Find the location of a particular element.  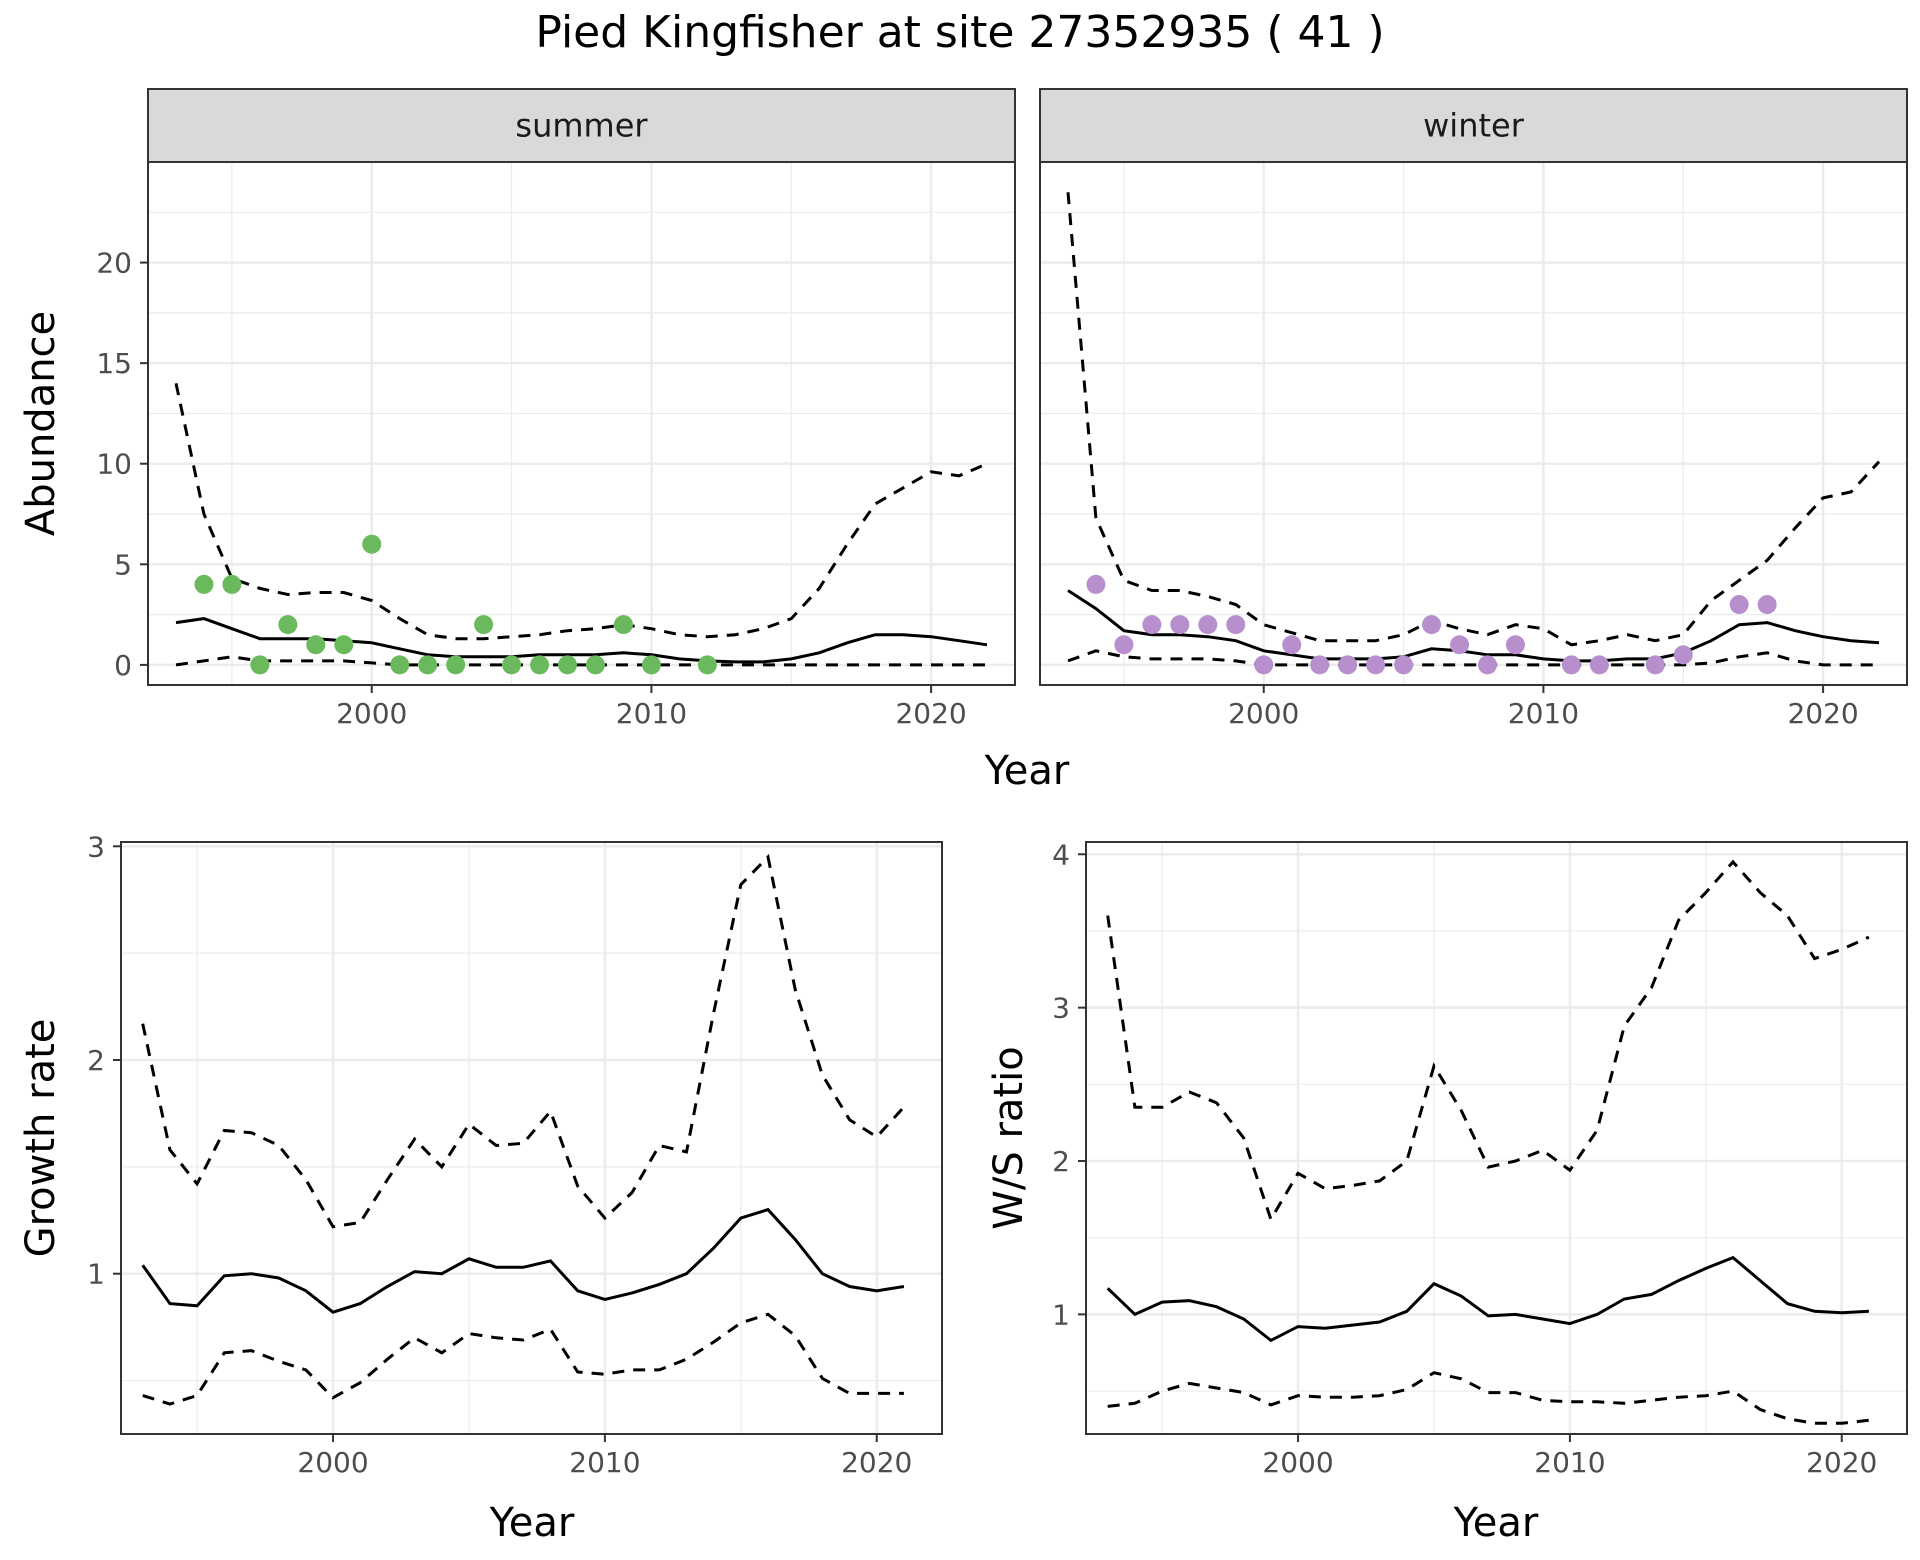

facet-strip-label: winter is located at coordinates (1474, 126).